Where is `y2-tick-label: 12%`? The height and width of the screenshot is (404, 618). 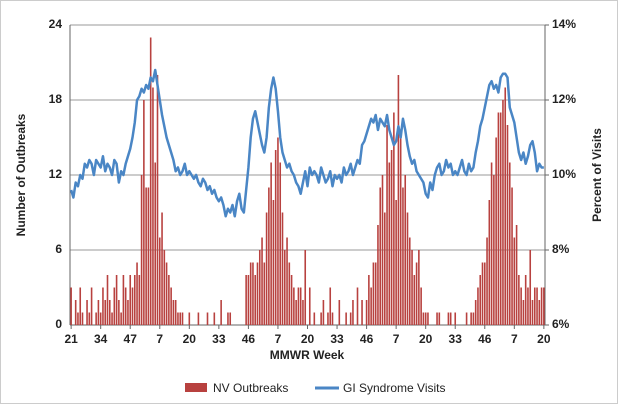 y2-tick-label: 12% is located at coordinates (564, 99).